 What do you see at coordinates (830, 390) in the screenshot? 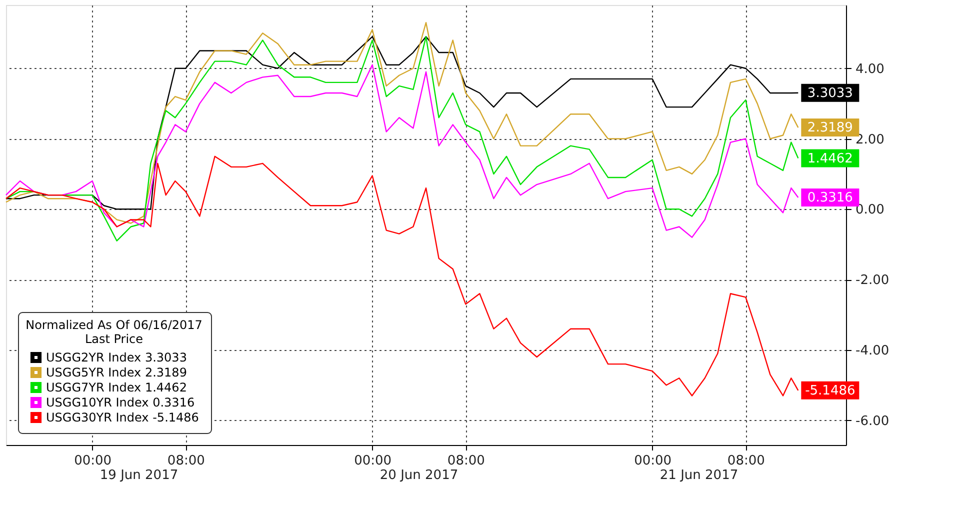
I see `data-label: -5.1486` at bounding box center [830, 390].